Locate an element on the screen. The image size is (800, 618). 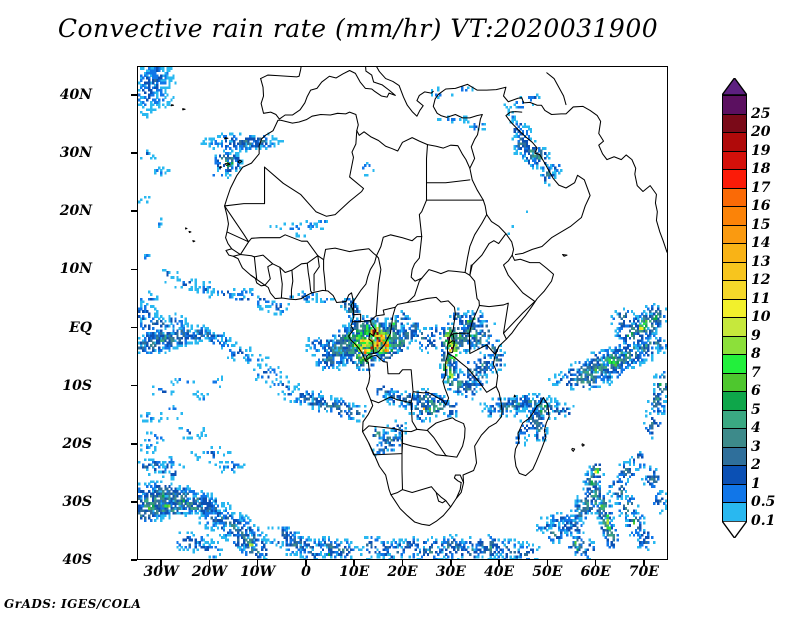
colorbar-label-4: 4 is located at coordinates (756, 428).